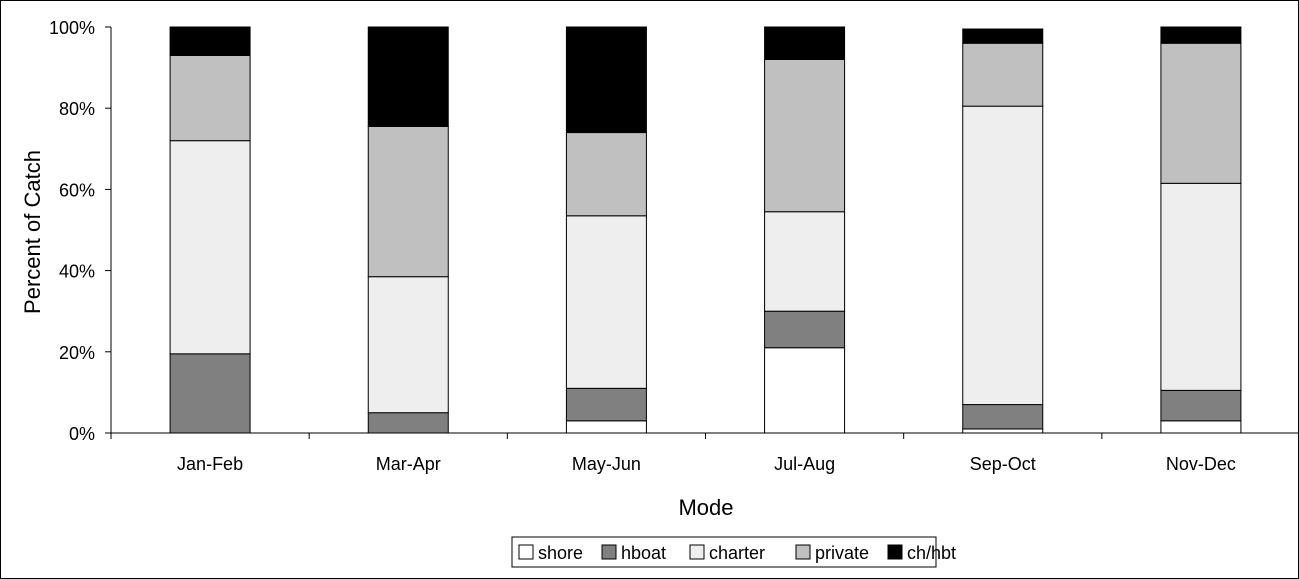 This screenshot has height=579, width=1299. I want to click on bar-stack-jul-aug, so click(805, 230).